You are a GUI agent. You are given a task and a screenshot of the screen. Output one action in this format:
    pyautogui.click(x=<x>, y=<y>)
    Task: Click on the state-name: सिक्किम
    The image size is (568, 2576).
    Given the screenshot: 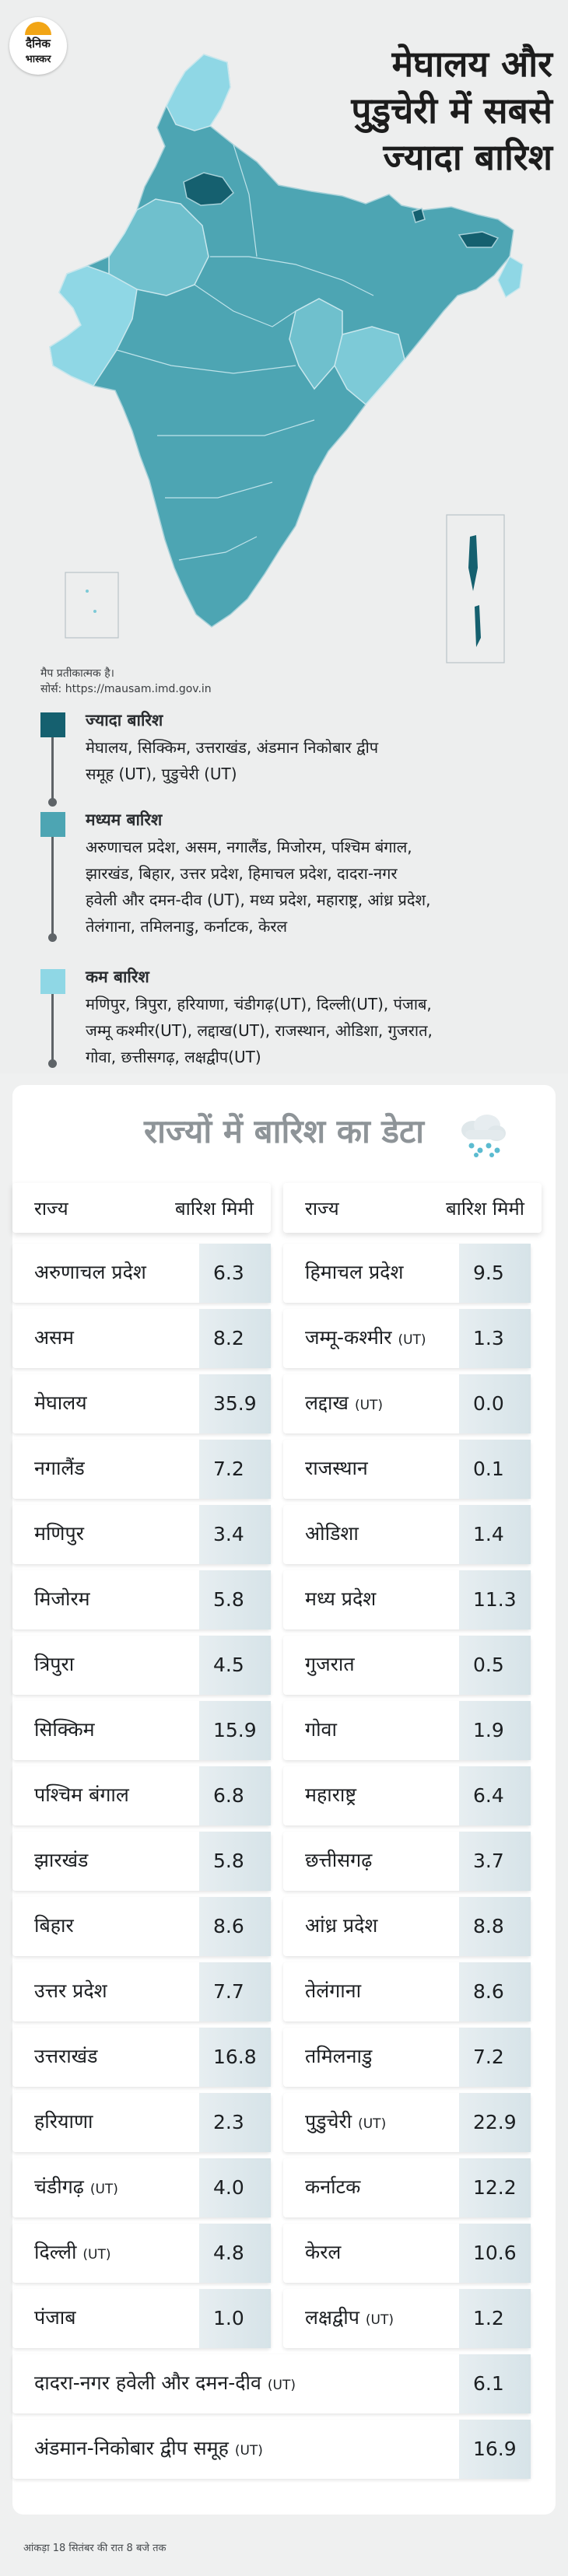 What is the action you would take?
    pyautogui.click(x=64, y=1731)
    